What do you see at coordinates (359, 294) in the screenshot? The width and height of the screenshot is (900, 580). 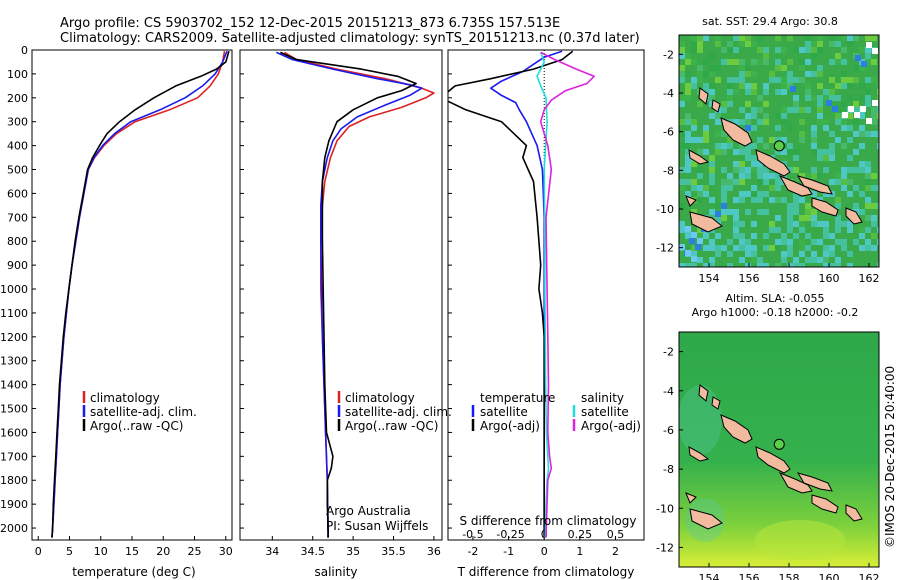 I see `series-line` at bounding box center [359, 294].